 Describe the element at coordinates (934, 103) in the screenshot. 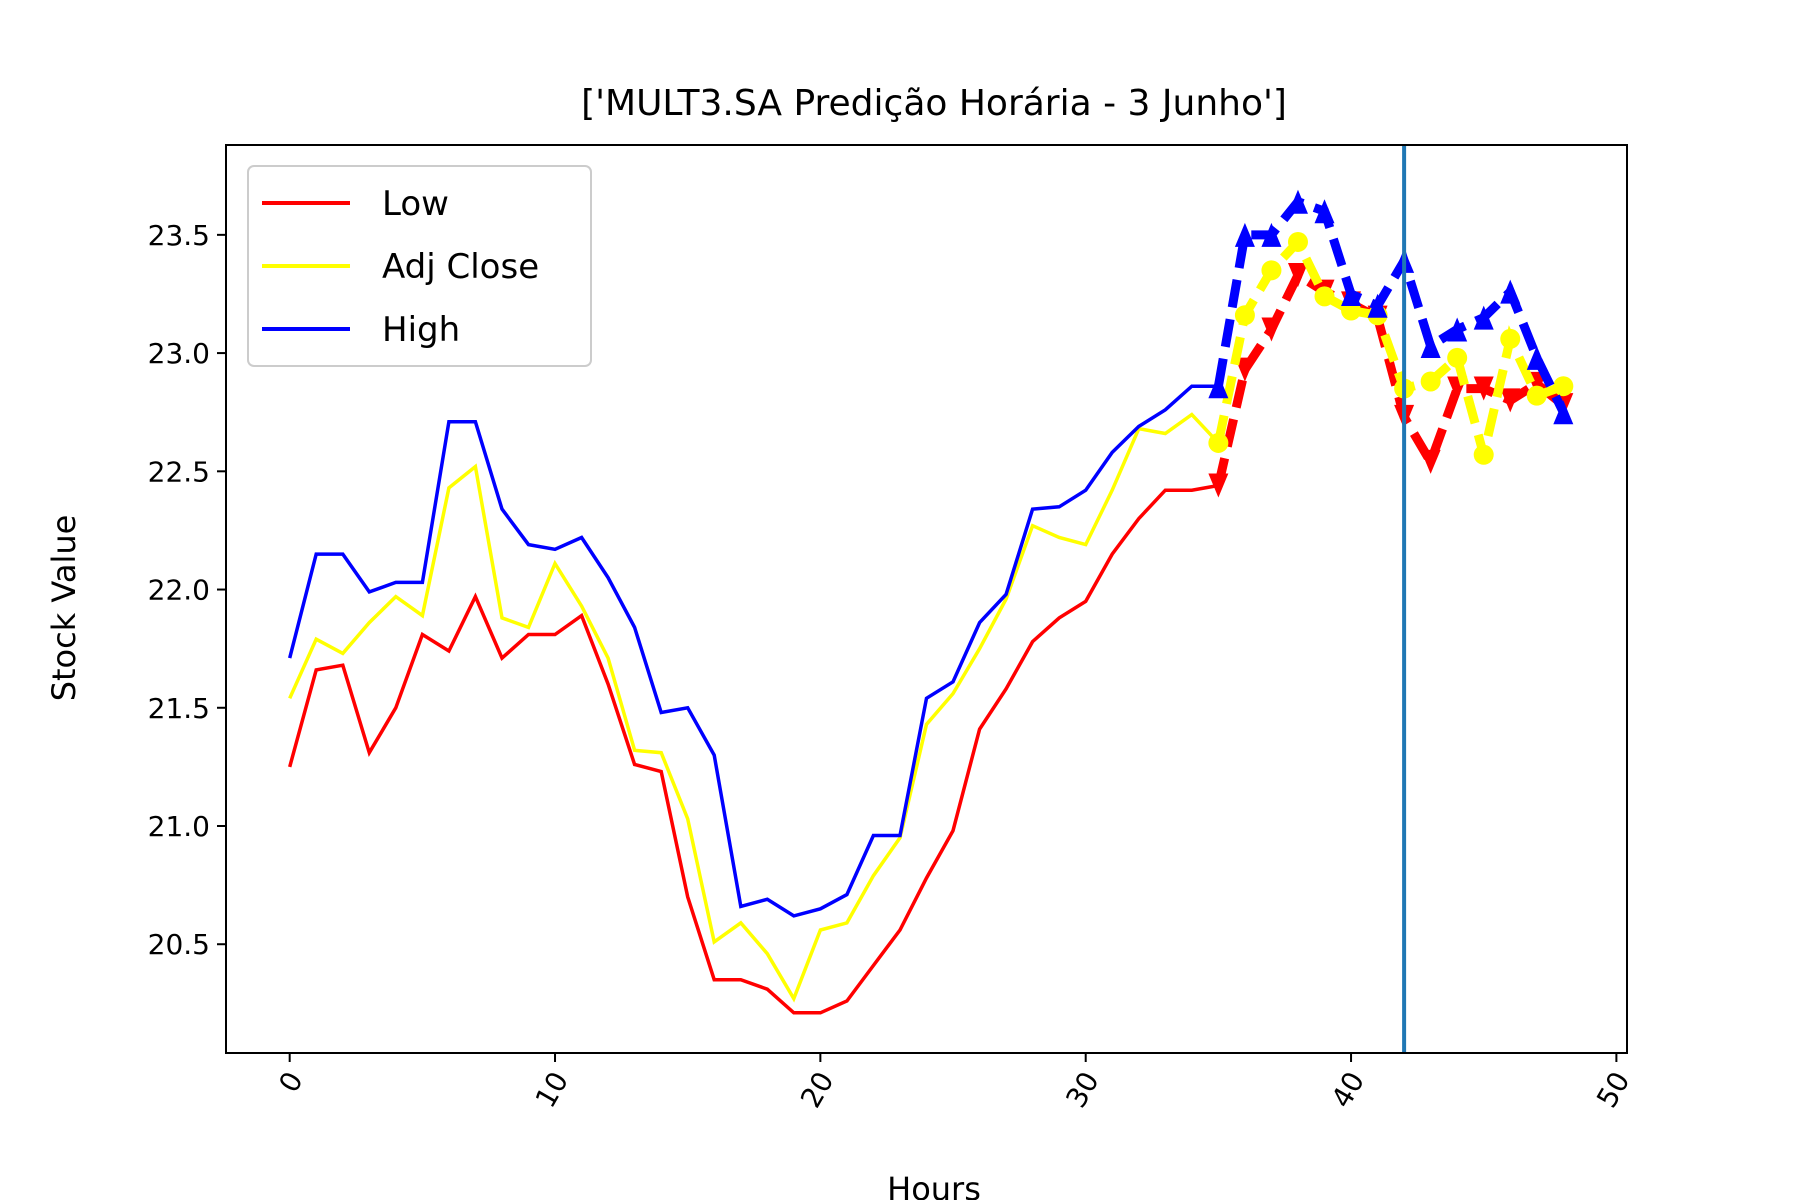

I see `chart-title: ['MULT3.SA Predição Horária - 3 Junho']` at that location.